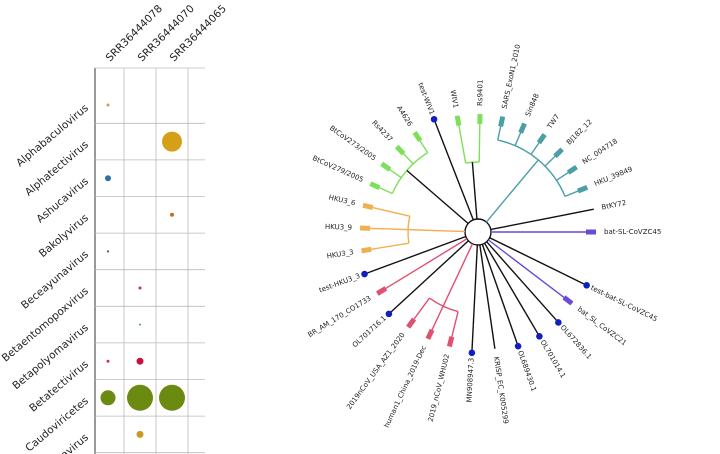 The height and width of the screenshot is (454, 720). What do you see at coordinates (602, 326) in the screenshot?
I see `leaf-label: bat_SL_CoVZC21` at bounding box center [602, 326].